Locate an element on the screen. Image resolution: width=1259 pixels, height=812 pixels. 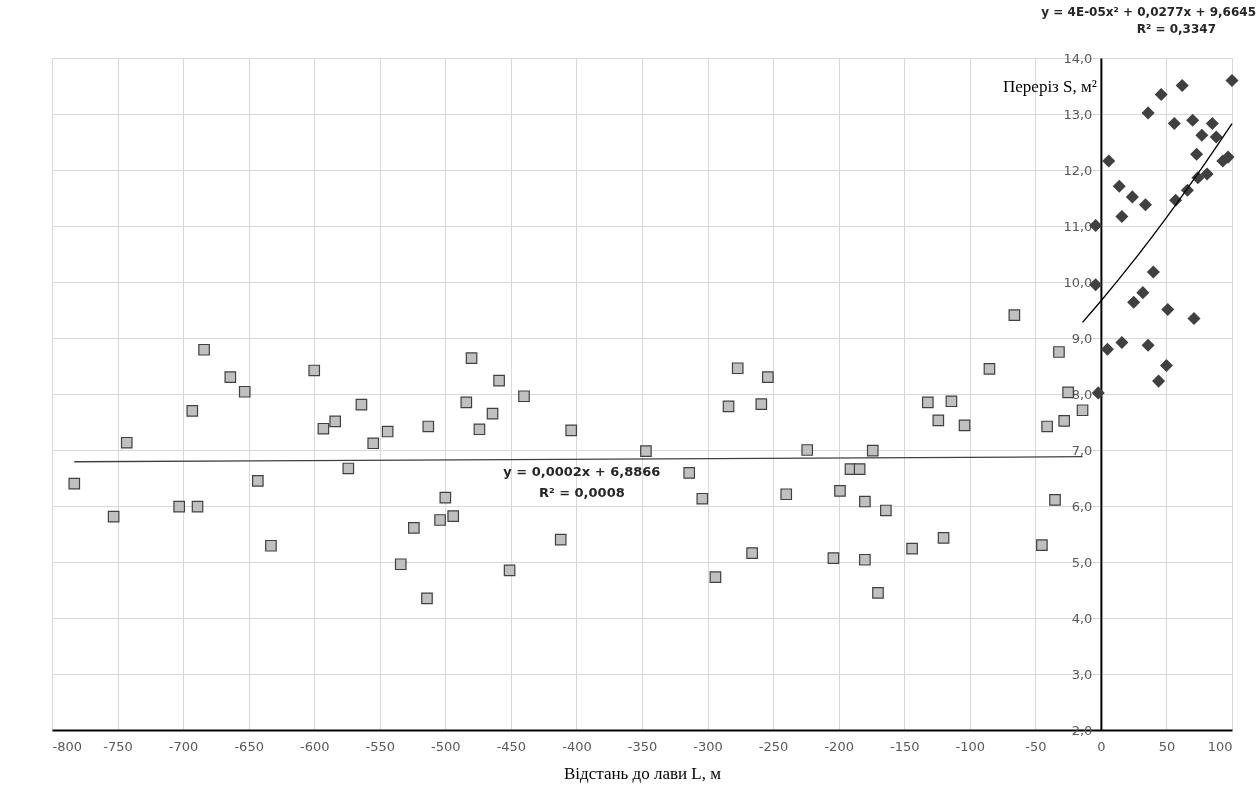
y-tick-label: 5,0 is located at coordinates (1082, 562).